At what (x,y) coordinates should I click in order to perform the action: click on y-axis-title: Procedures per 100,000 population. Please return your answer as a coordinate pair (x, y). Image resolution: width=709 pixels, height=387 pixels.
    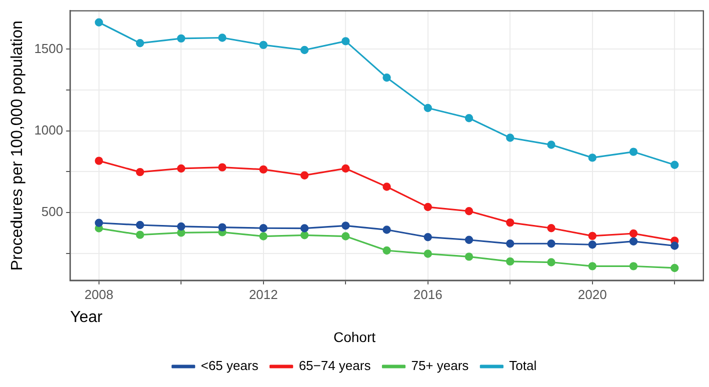
    Looking at the image, I should click on (17, 145).